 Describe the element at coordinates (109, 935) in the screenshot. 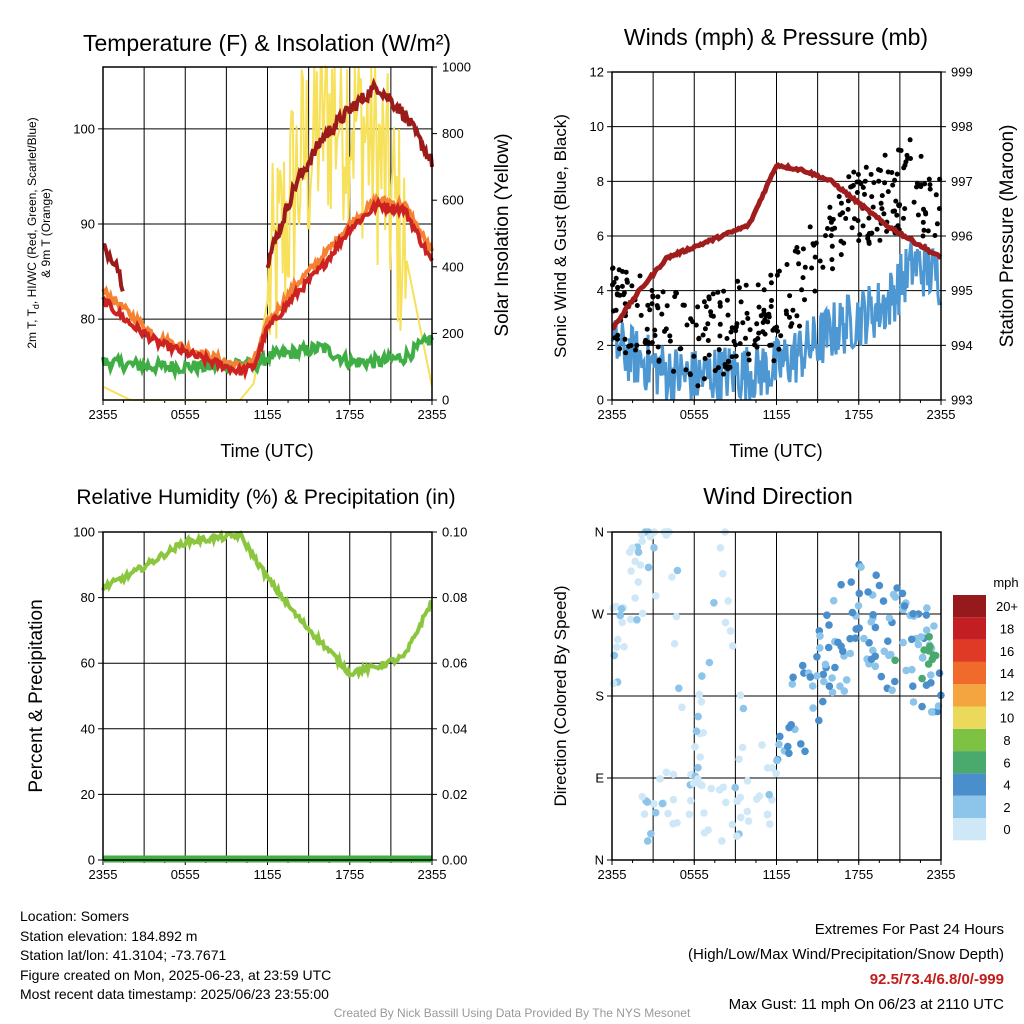

I see `station-elevation: Station elevation: 184.892 m` at that location.